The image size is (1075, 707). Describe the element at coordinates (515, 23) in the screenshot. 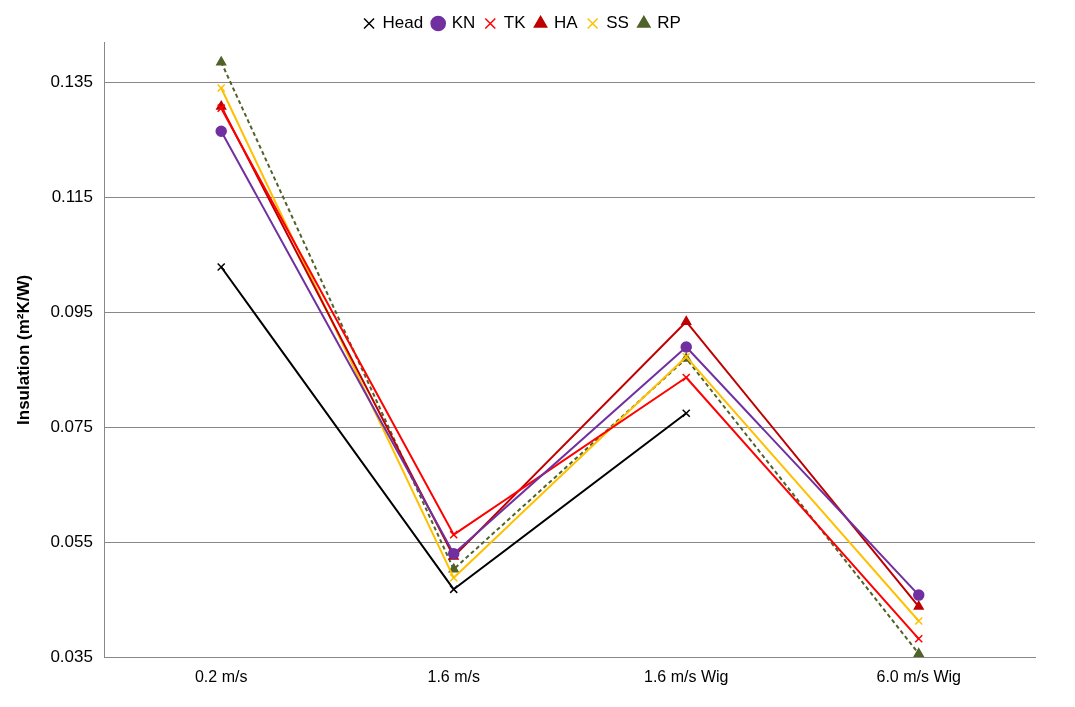

I see `legend-label: TK` at that location.